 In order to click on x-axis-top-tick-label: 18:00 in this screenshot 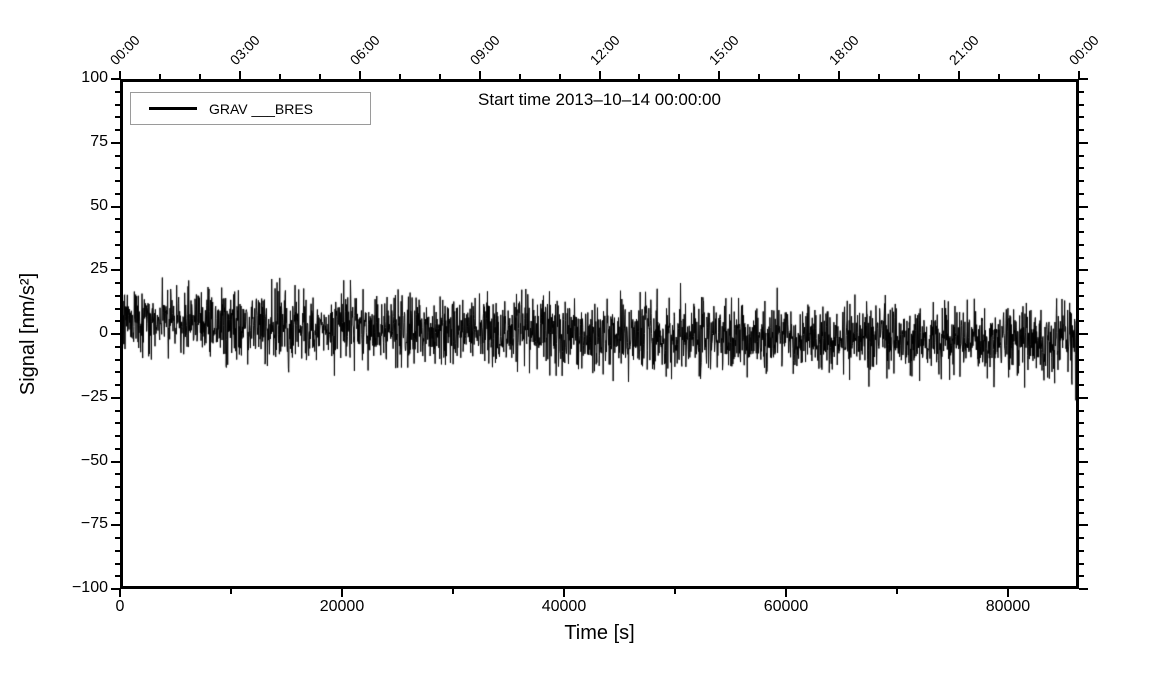, I will do `click(844, 49)`.